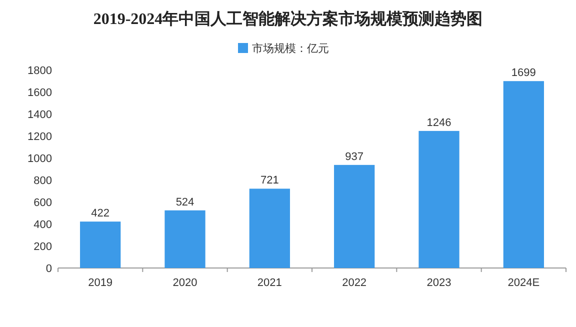  I want to click on data-label: 721, so click(269, 180).